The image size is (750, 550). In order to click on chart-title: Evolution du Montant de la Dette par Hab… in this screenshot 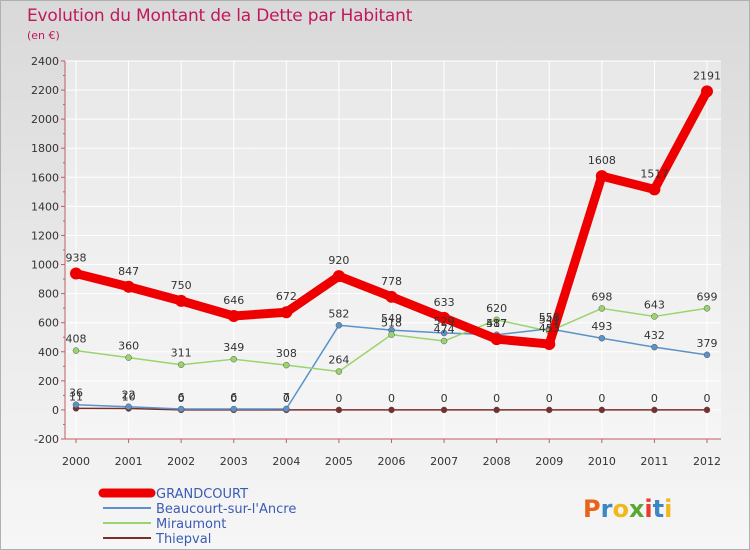, I will do `click(220, 16)`.